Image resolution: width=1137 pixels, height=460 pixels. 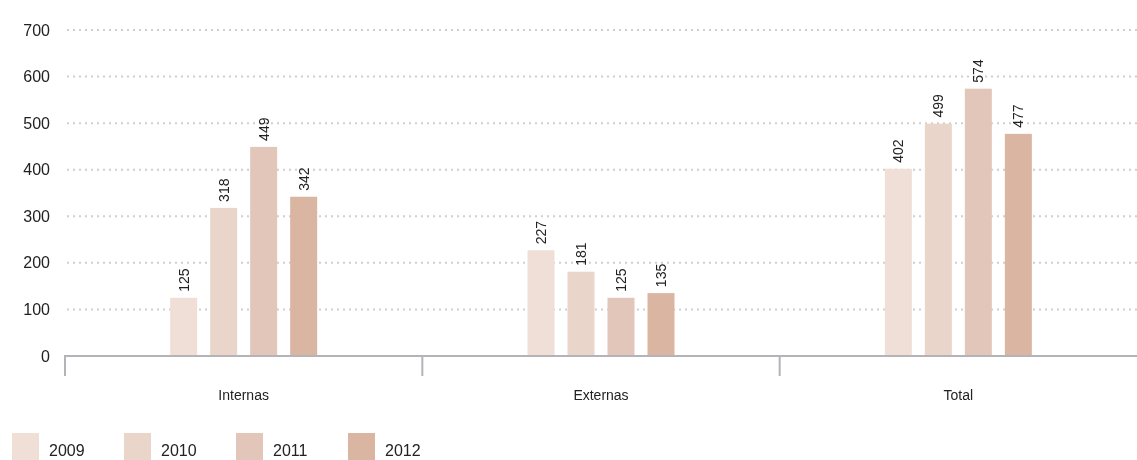 I want to click on data-label: 574, so click(x=978, y=71).